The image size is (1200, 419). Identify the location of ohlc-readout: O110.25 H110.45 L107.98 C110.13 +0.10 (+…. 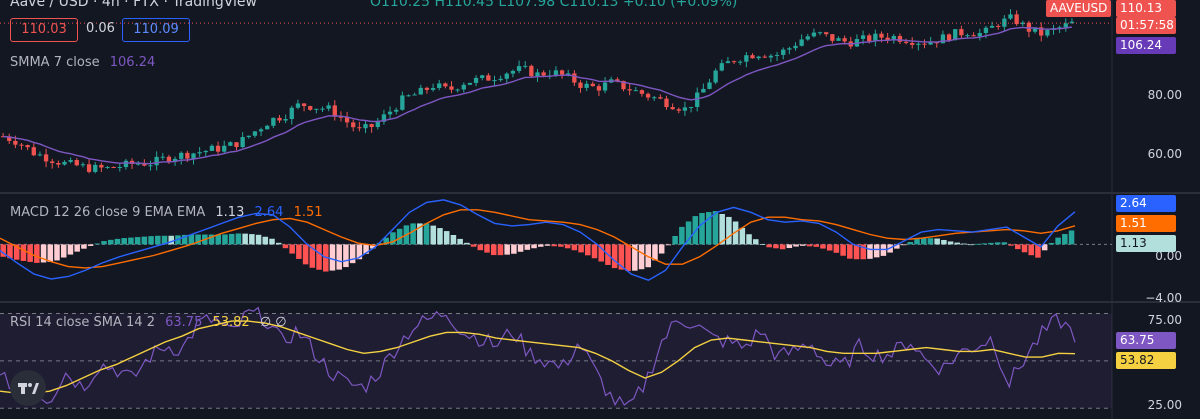
(554, 5).